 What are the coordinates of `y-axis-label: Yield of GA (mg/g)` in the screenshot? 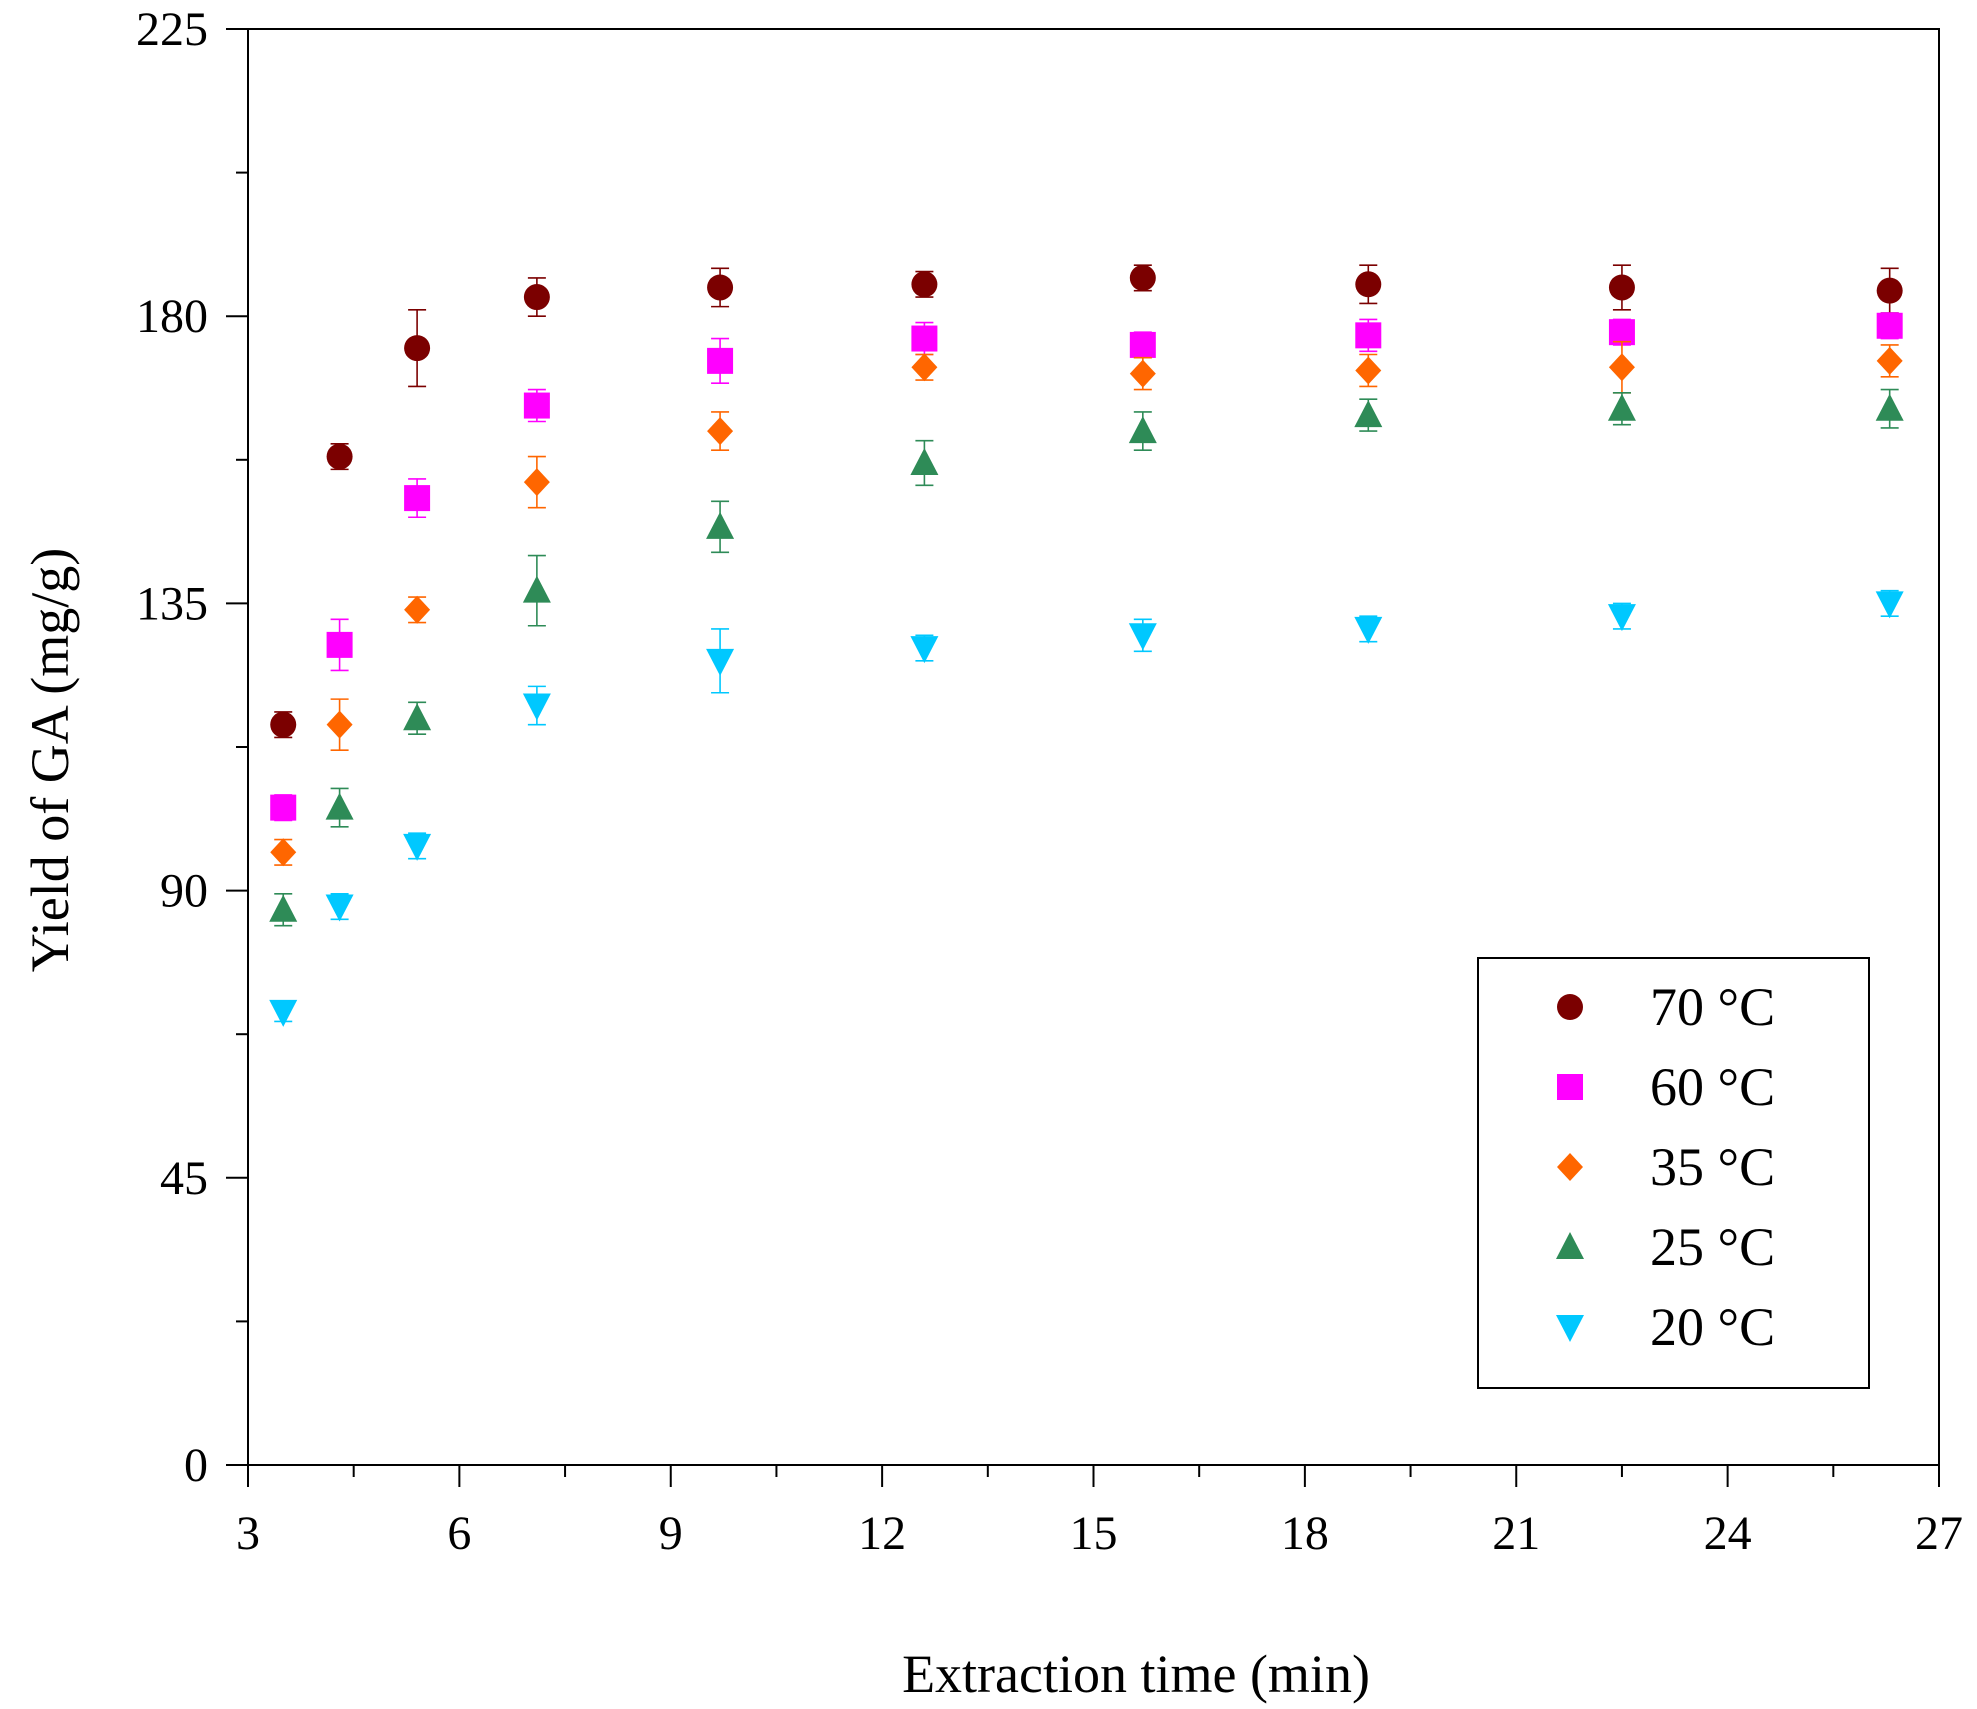 It's located at (50, 760).